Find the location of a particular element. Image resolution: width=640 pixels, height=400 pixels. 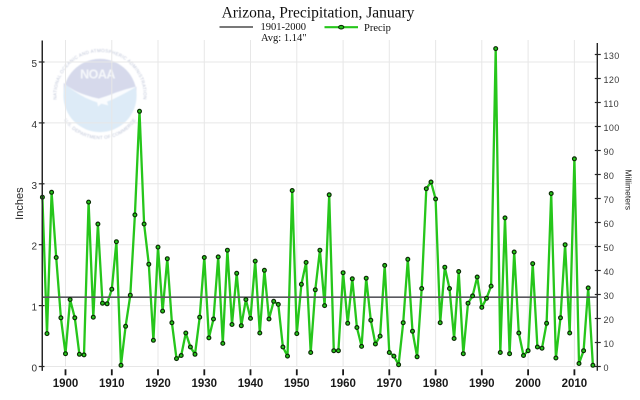

svg-text: Millimeters is located at coordinates (629, 189).